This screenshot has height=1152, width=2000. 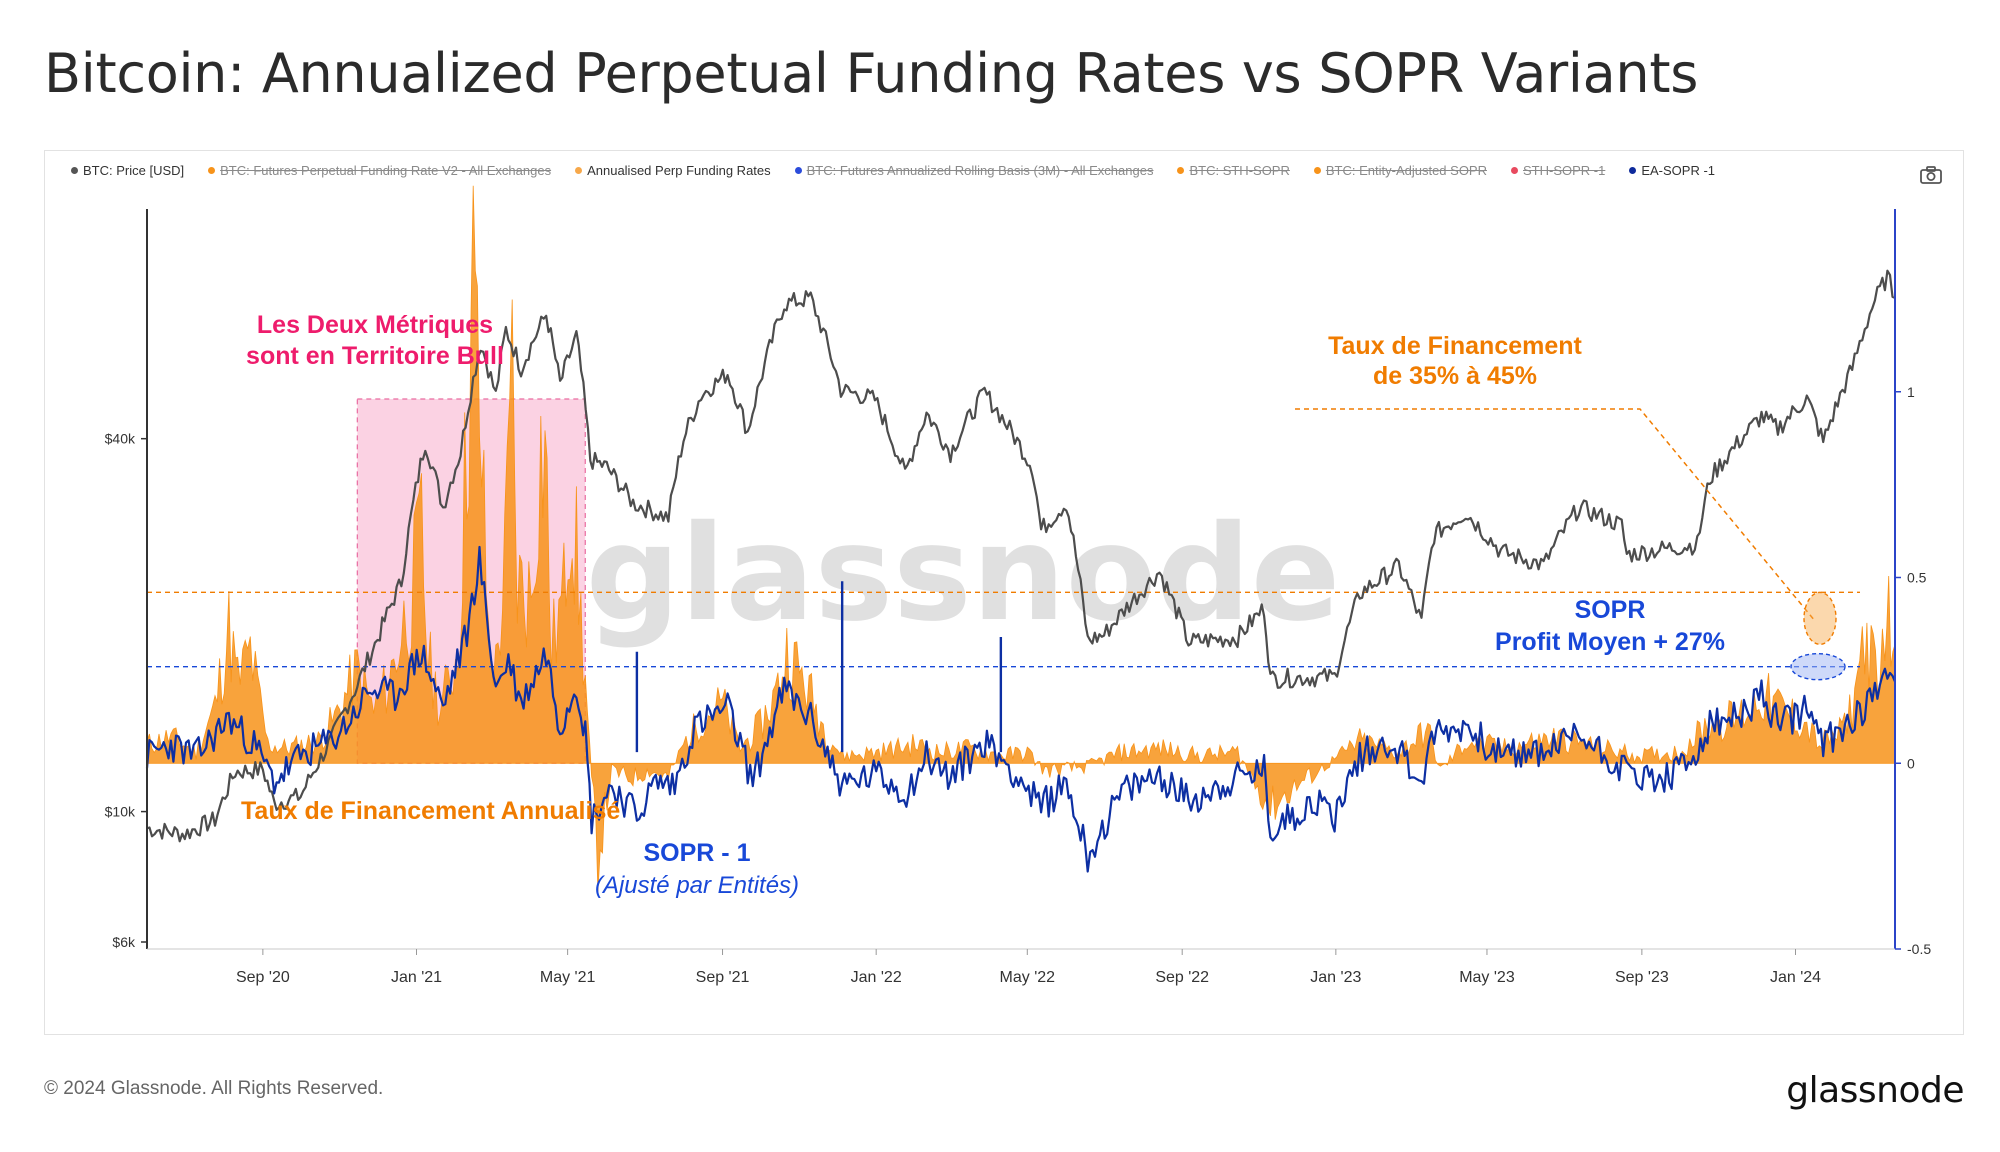 I want to click on sopr-series-annotation-1: SOPR - 1, so click(x=697, y=853).